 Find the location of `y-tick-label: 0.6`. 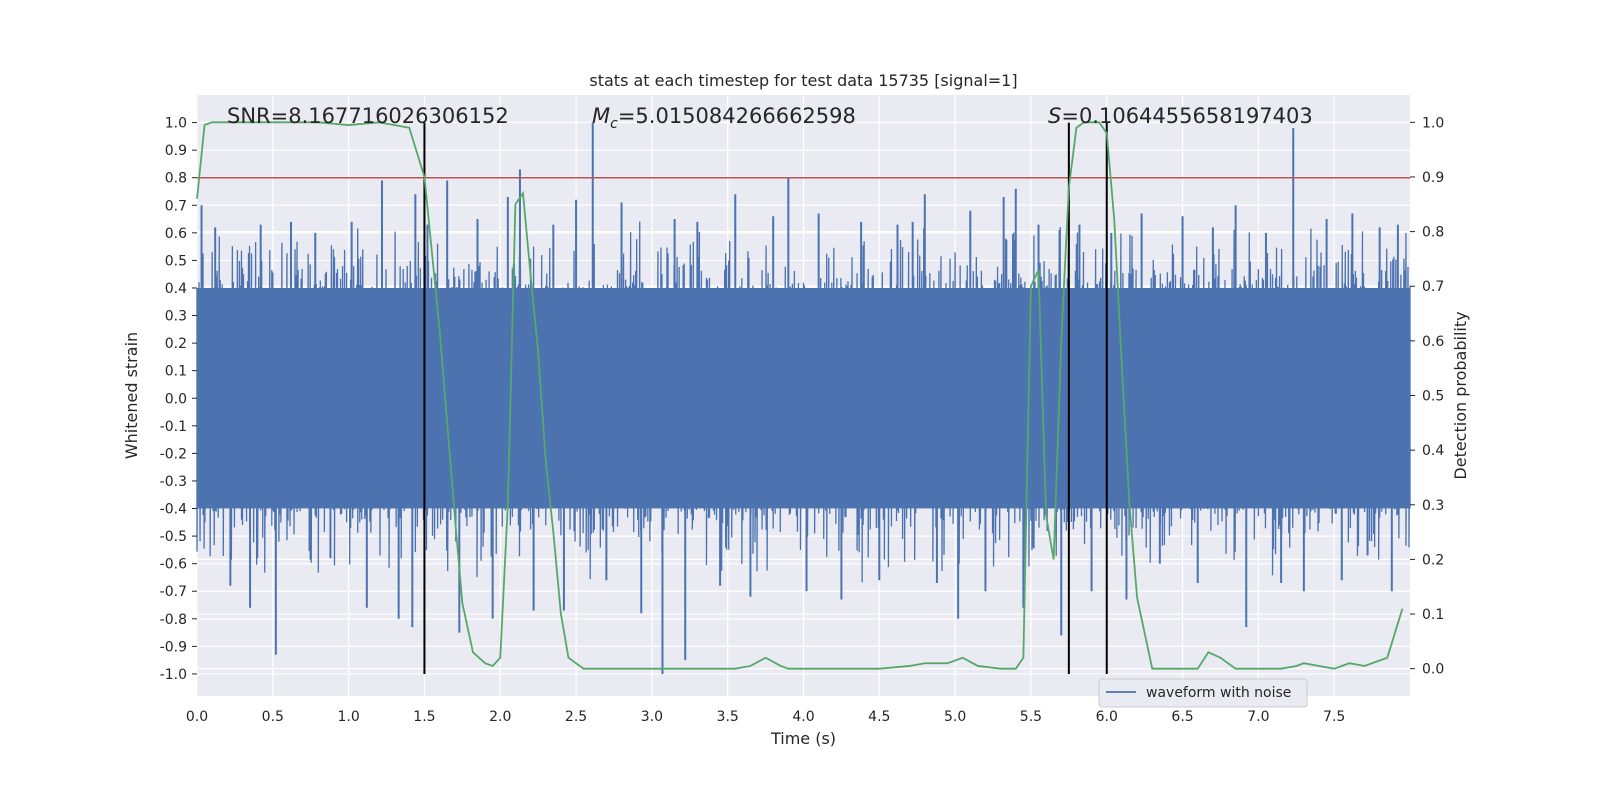

y-tick-label: 0.6 is located at coordinates (176, 234).